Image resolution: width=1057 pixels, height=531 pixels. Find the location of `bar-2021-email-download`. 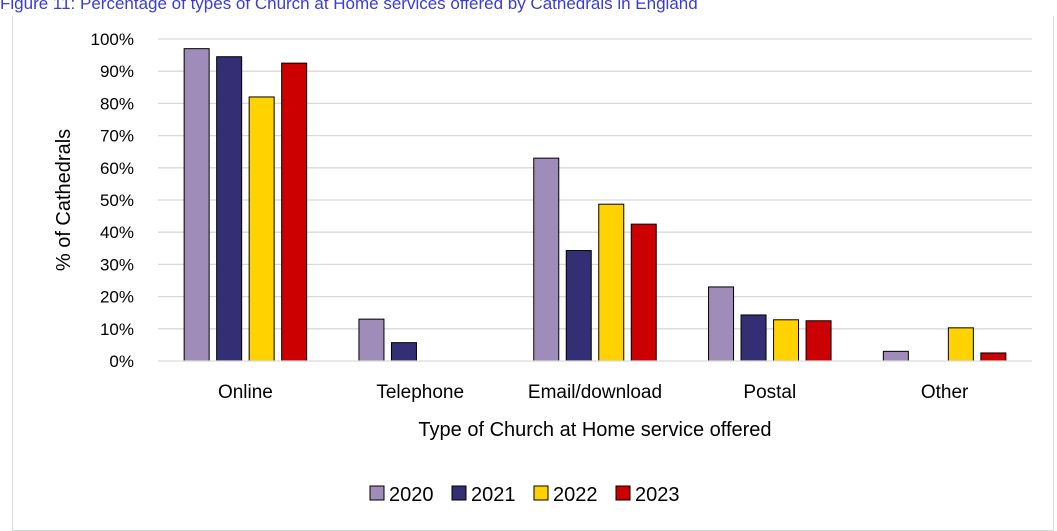

bar-2021-email-download is located at coordinates (578, 306).